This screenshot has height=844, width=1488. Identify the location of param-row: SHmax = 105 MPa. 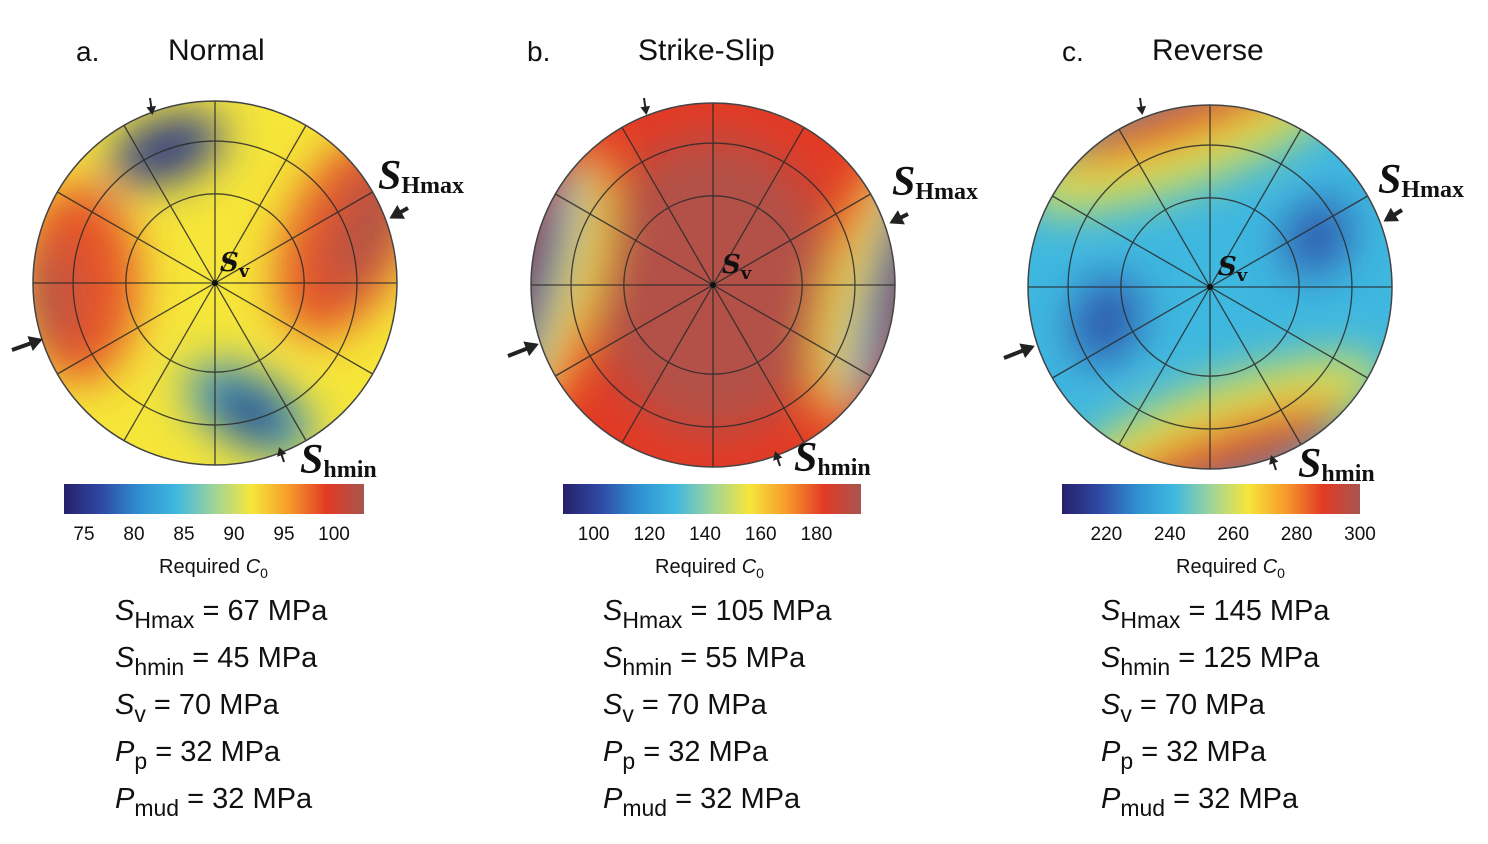
(717, 614).